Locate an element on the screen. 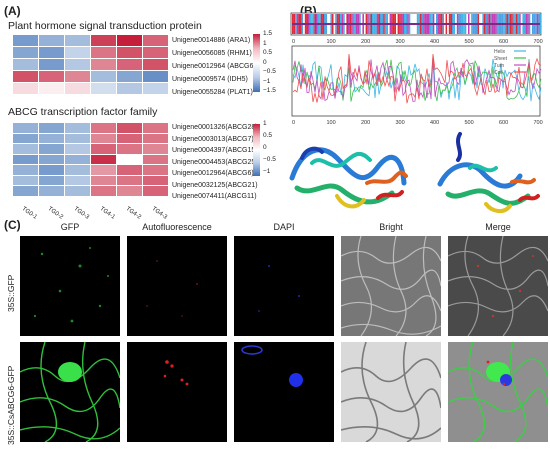 This screenshot has height=450, width=550. profile-series-helix is located at coordinates (417, 78).